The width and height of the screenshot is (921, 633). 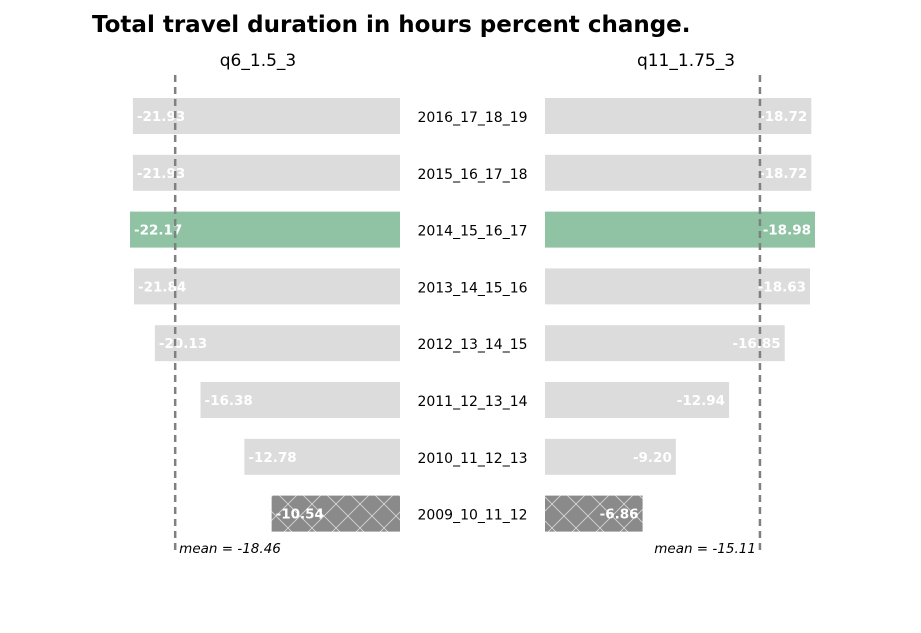 I want to click on category-label-4: 2012_13_14_15, so click(x=472, y=345).